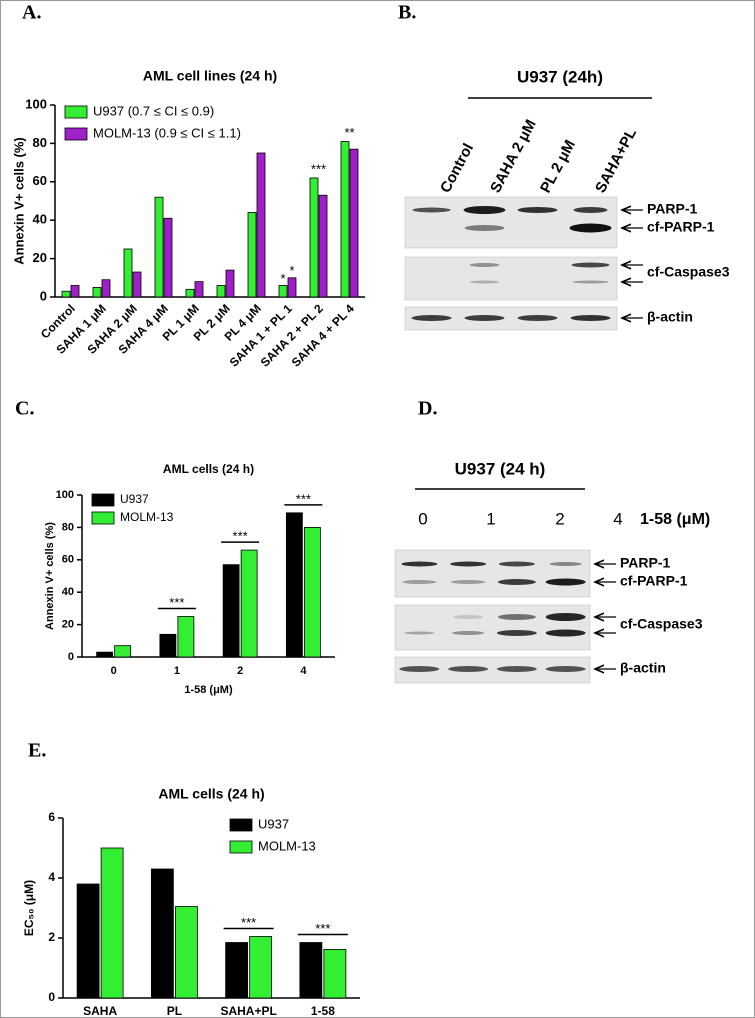 The height and width of the screenshot is (1018, 755). I want to click on x-tick-label: 0, so click(114, 671).